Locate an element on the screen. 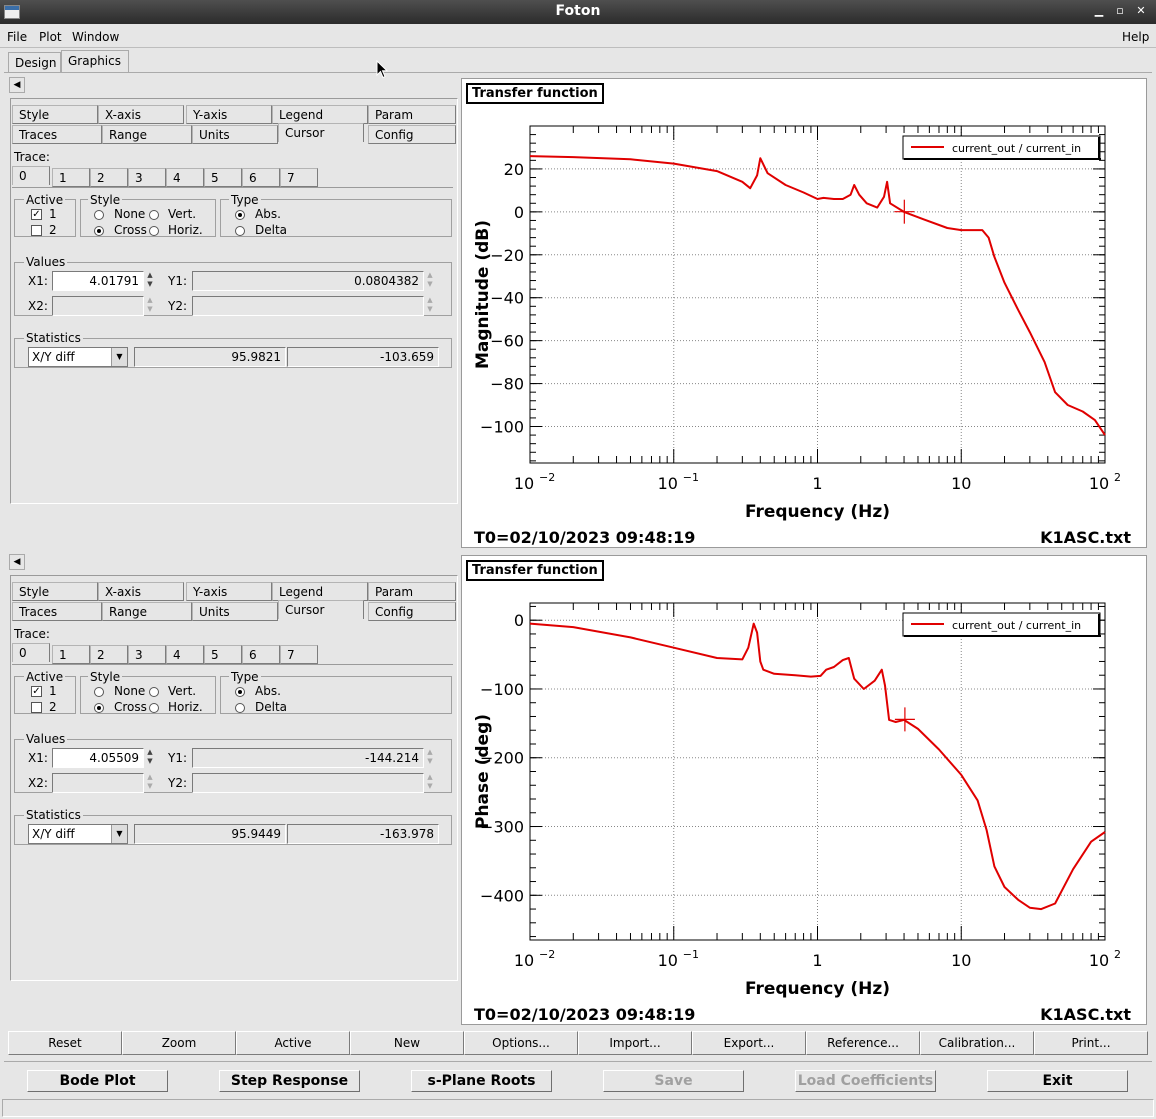 Image resolution: width=1156 pixels, height=1119 pixels. tab-graphics: Graphics is located at coordinates (95, 61).